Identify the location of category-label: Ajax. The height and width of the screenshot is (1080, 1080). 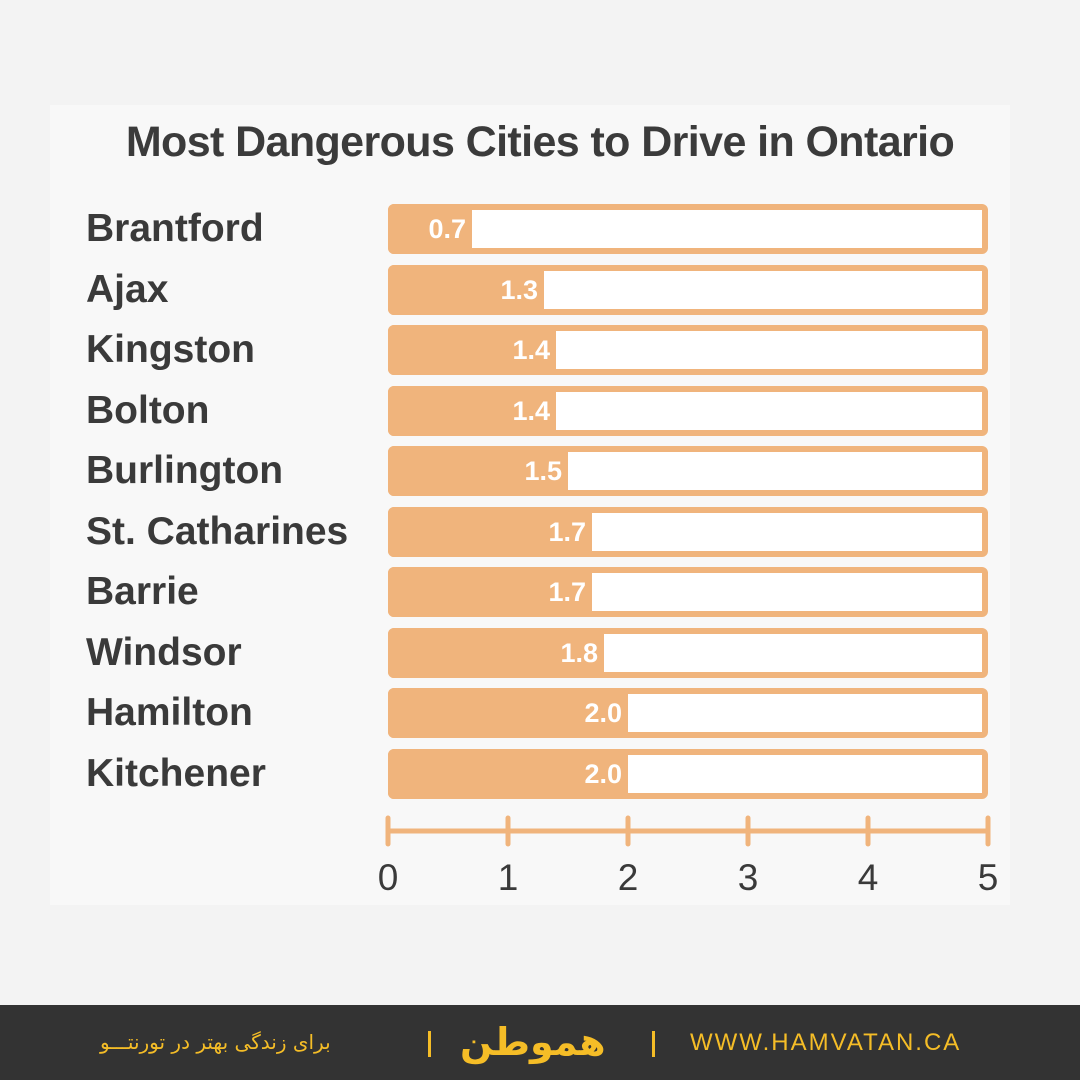
(127, 289).